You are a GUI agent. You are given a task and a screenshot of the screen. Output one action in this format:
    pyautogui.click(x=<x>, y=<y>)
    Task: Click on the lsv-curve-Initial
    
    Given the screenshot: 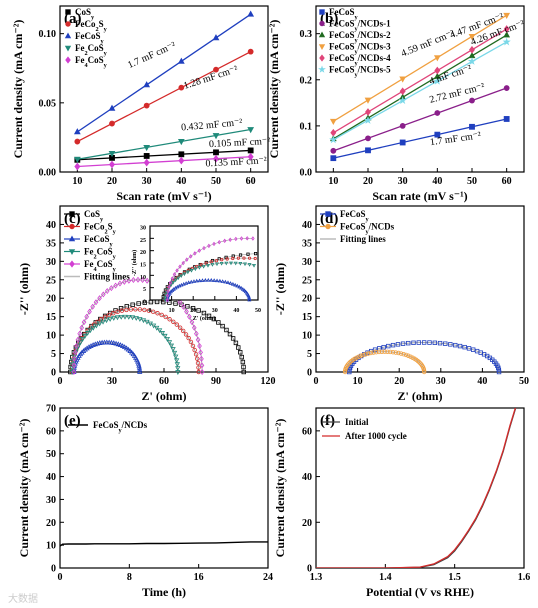 What is the action you would take?
    pyautogui.click(x=416, y=488)
    